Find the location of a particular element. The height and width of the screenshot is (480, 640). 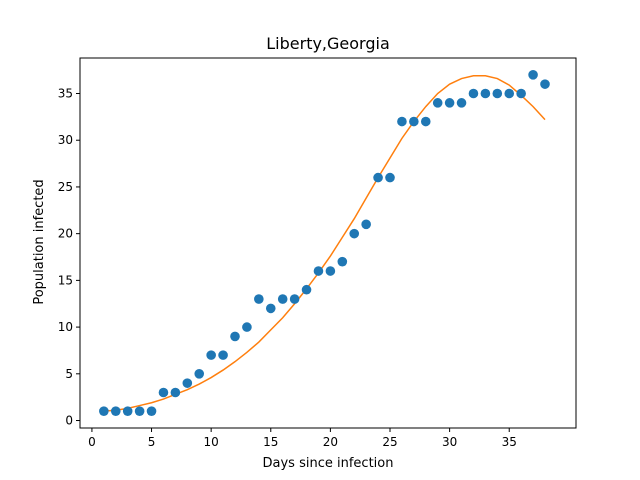

x-tick-label: 20 is located at coordinates (330, 442).